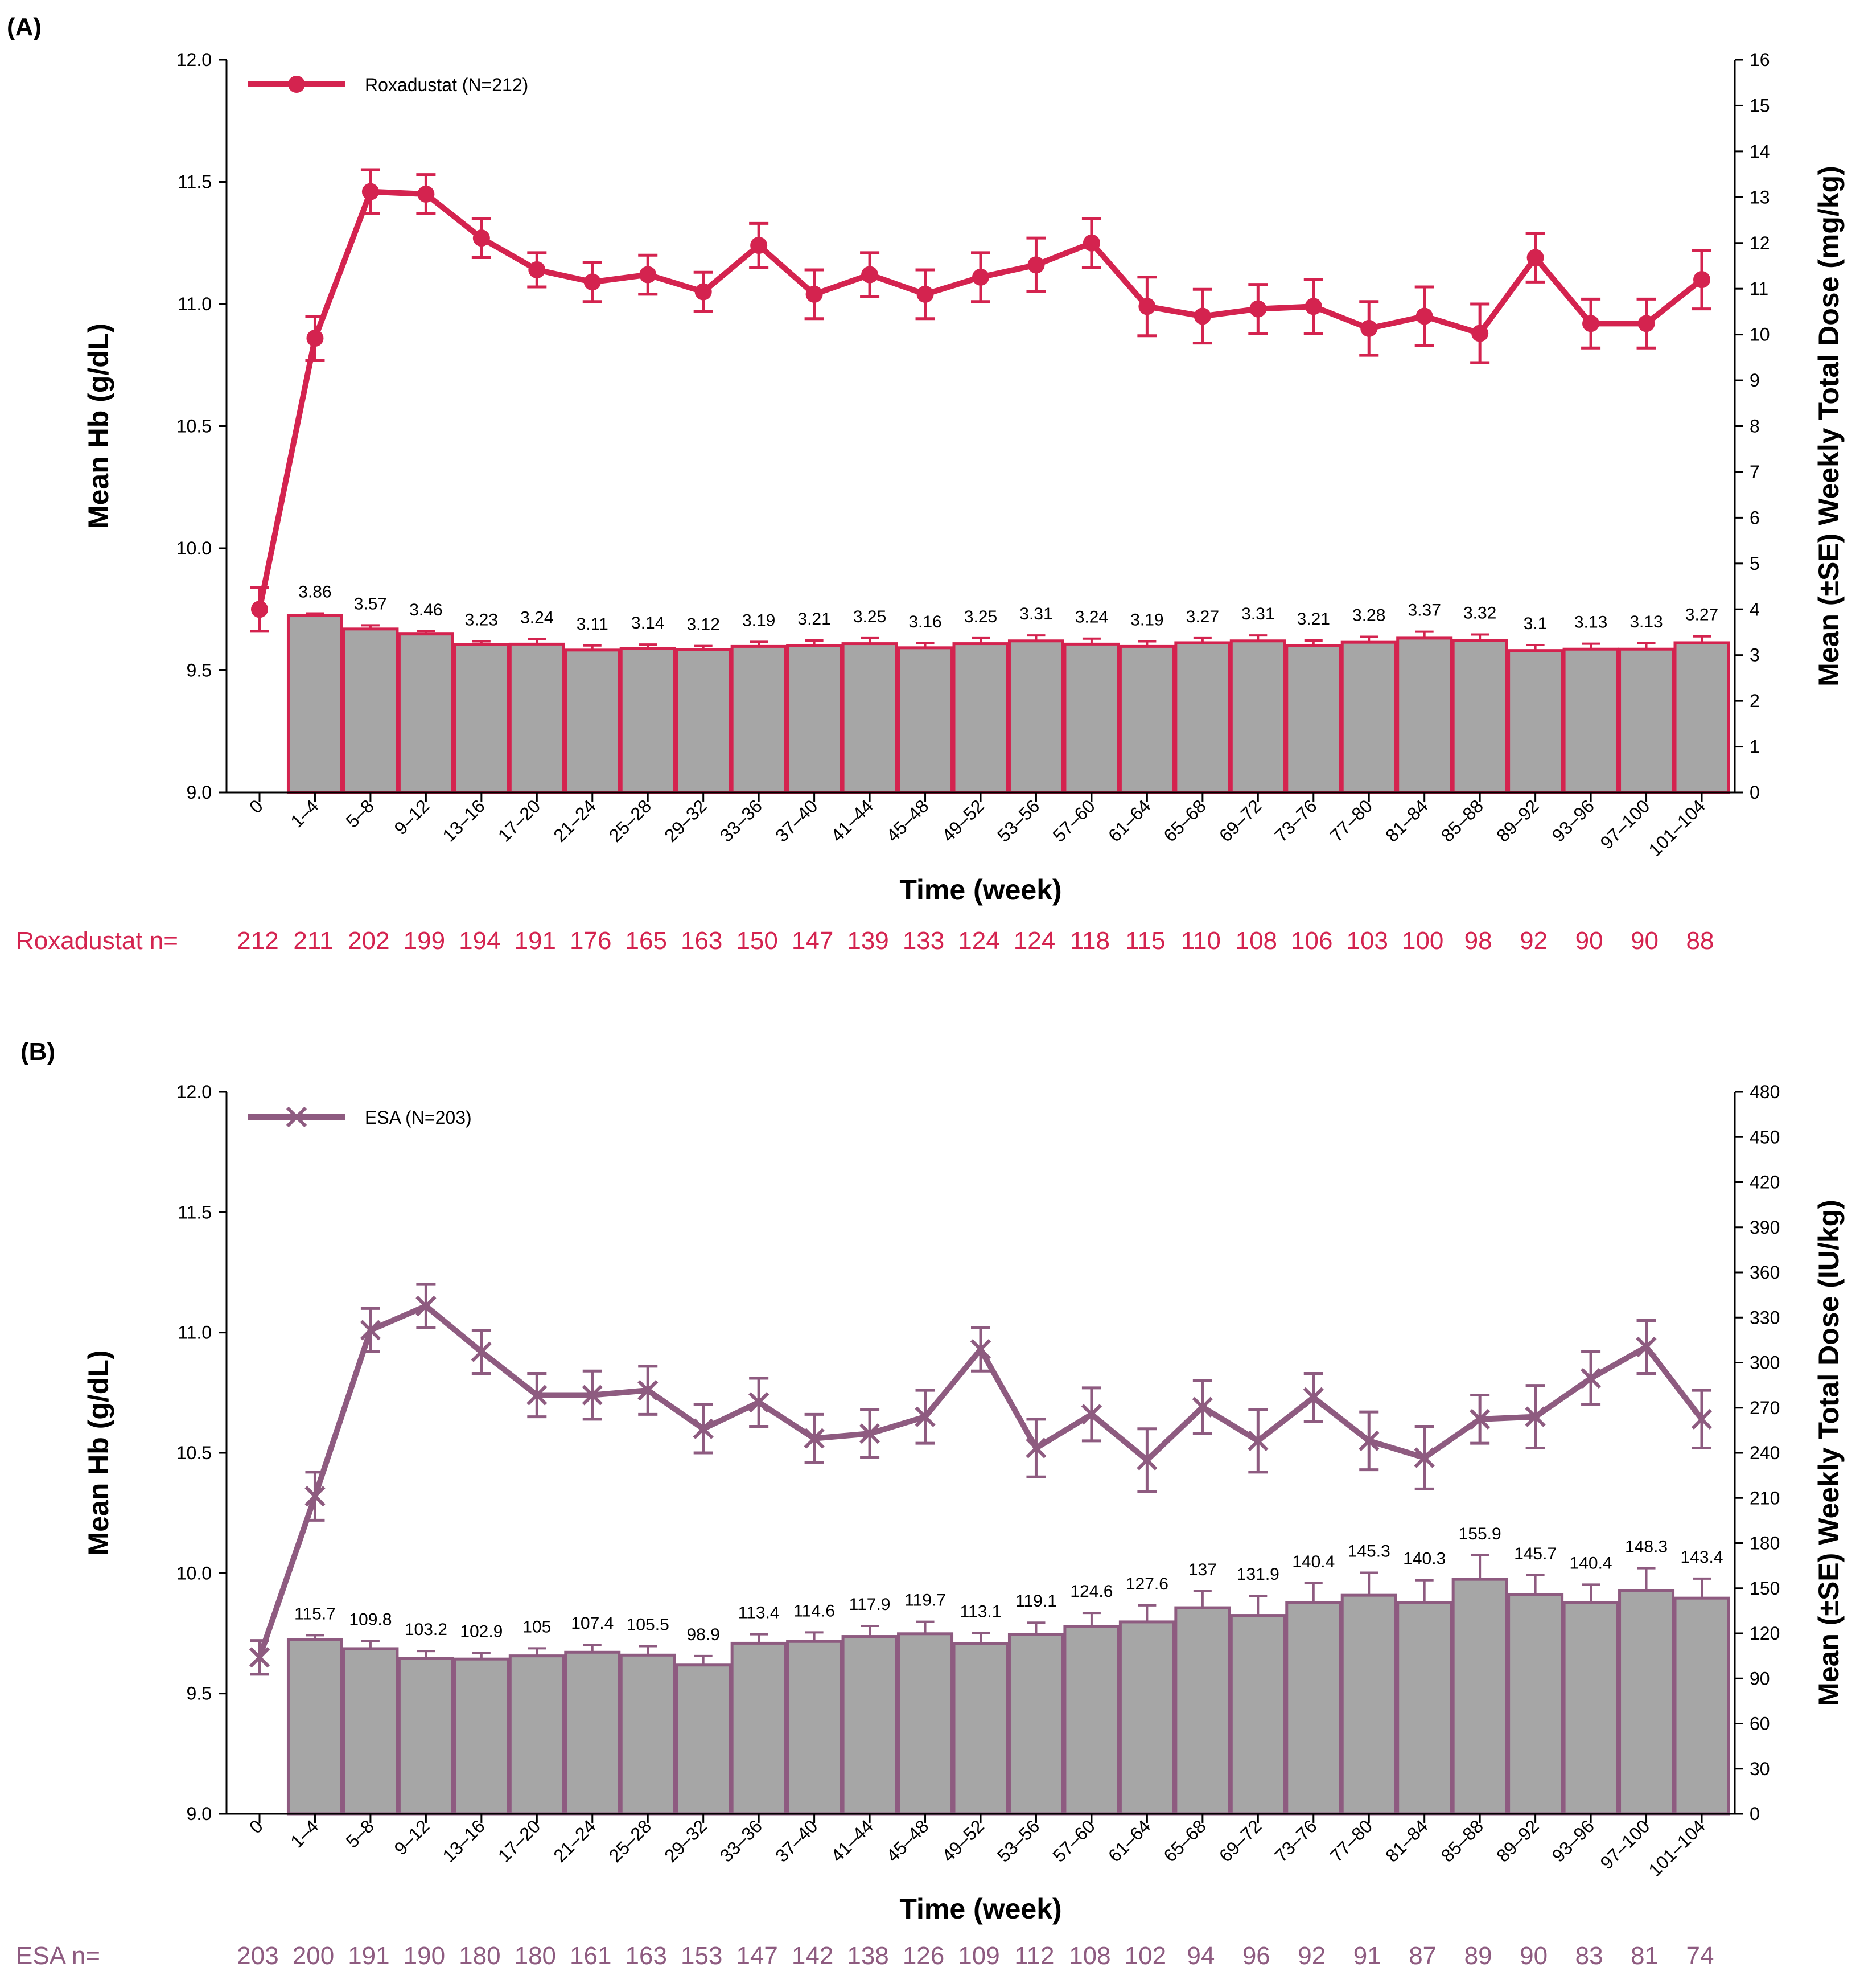  What do you see at coordinates (425, 610) in the screenshot?
I see `dose-value-label: 3.46` at bounding box center [425, 610].